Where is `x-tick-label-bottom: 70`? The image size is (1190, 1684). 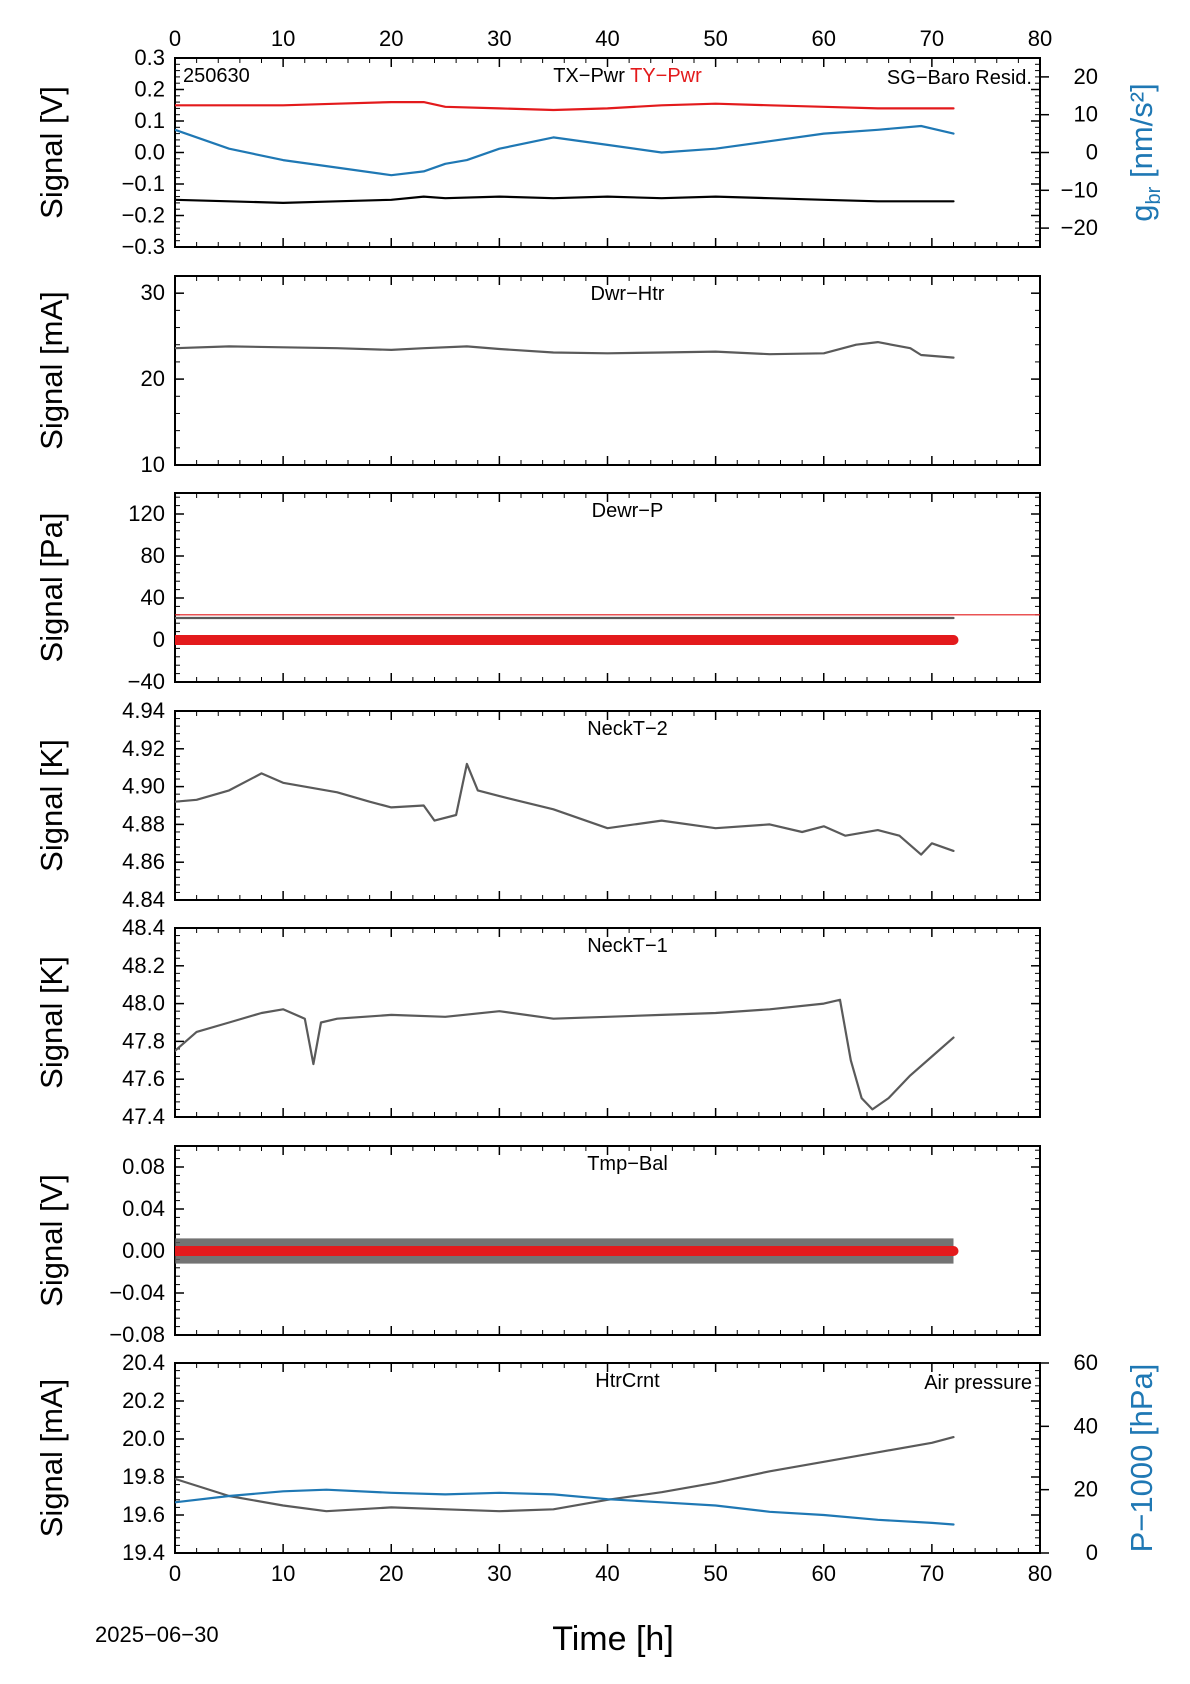
x-tick-label-bottom: 70 is located at coordinates (932, 1573).